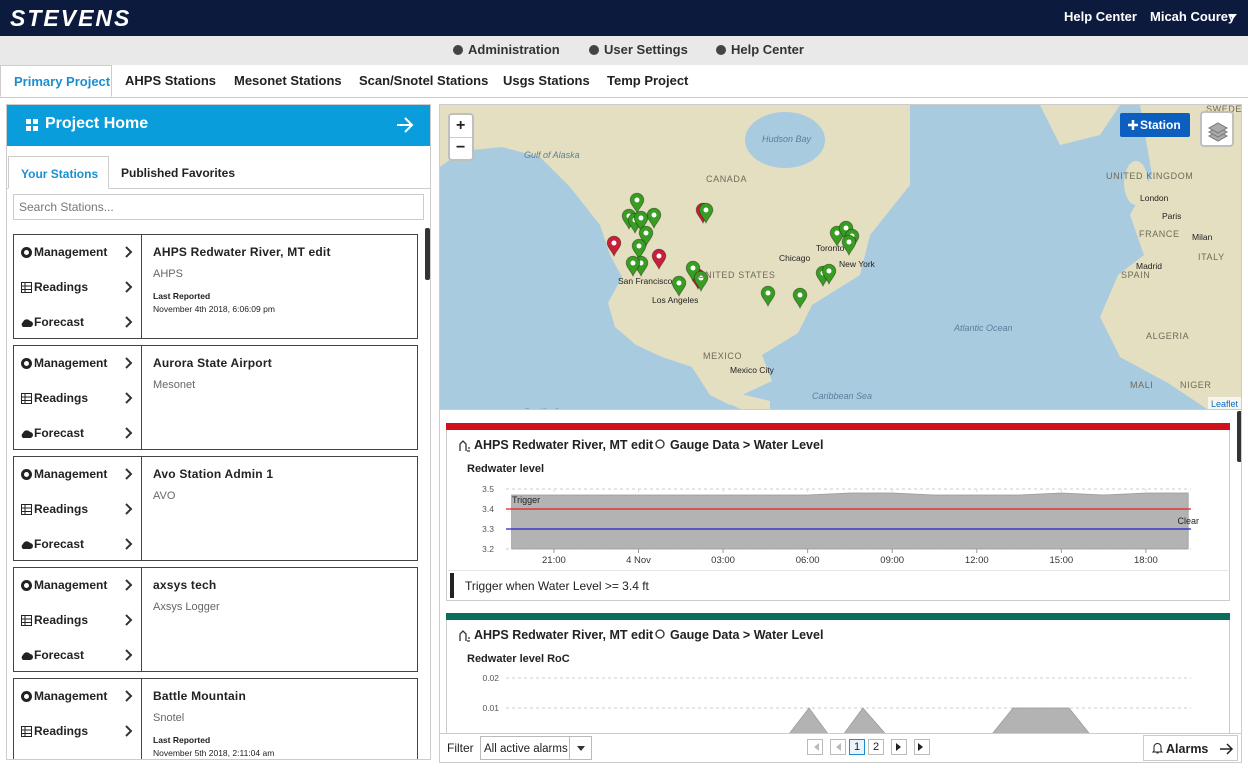 The width and height of the screenshot is (1248, 768). I want to click on alarm-filter-select: All active alarms, so click(536, 748).